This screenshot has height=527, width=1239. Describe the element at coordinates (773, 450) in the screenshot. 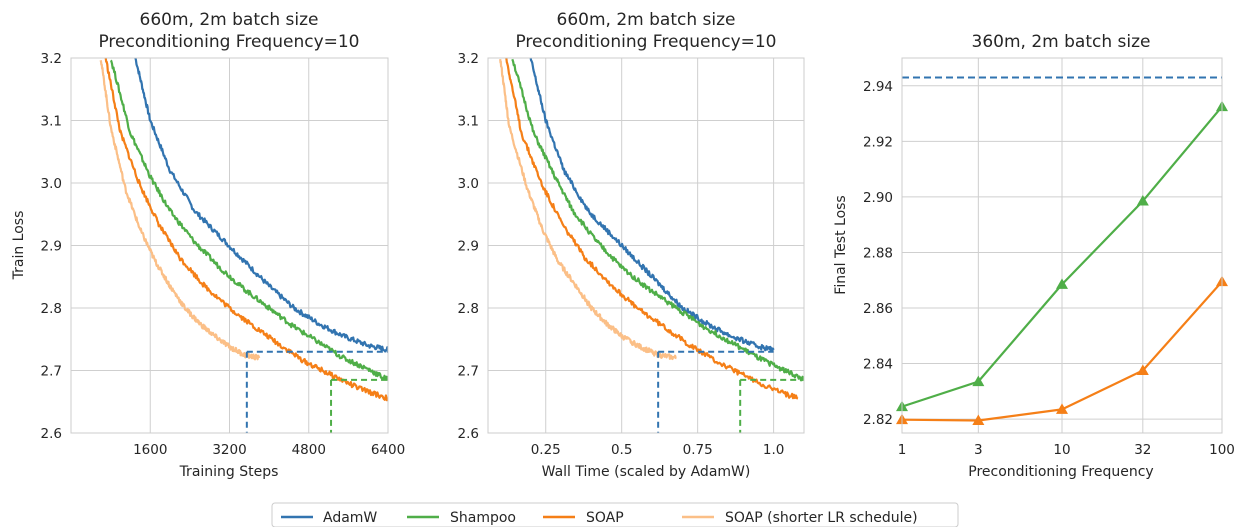

I see `x-tick-label: 1.0` at that location.